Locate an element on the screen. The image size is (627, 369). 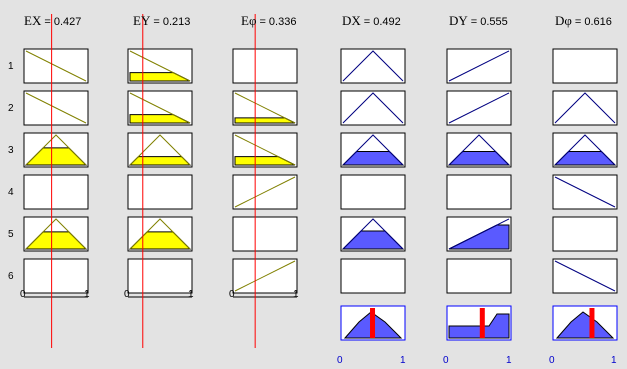
output-0-rule-6-box is located at coordinates (373, 276).